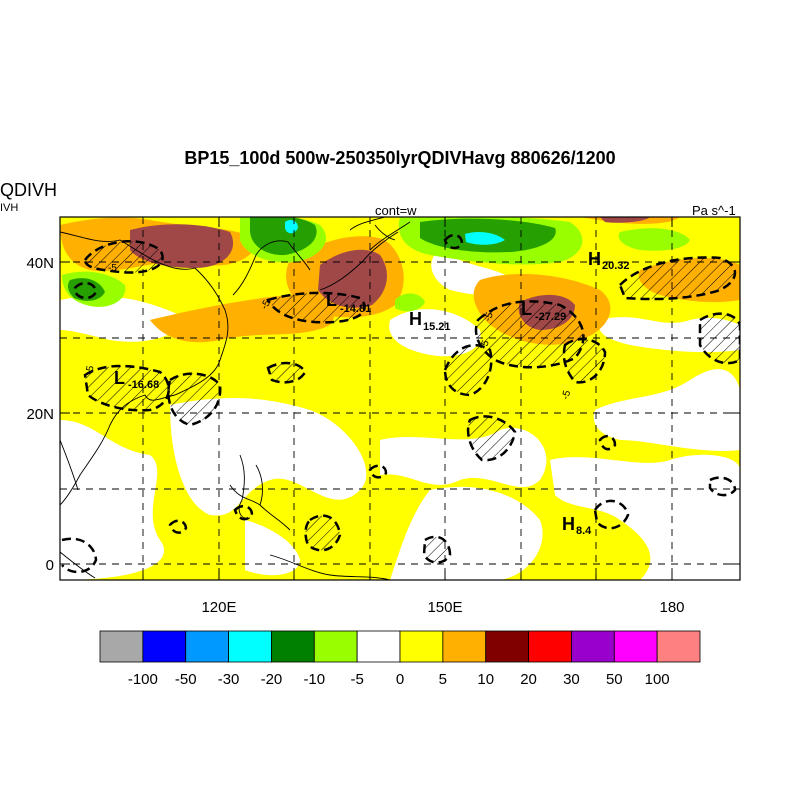 The height and width of the screenshot is (800, 800). What do you see at coordinates (616, 266) in the screenshot?
I see `svg-text: 20.32` at bounding box center [616, 266].